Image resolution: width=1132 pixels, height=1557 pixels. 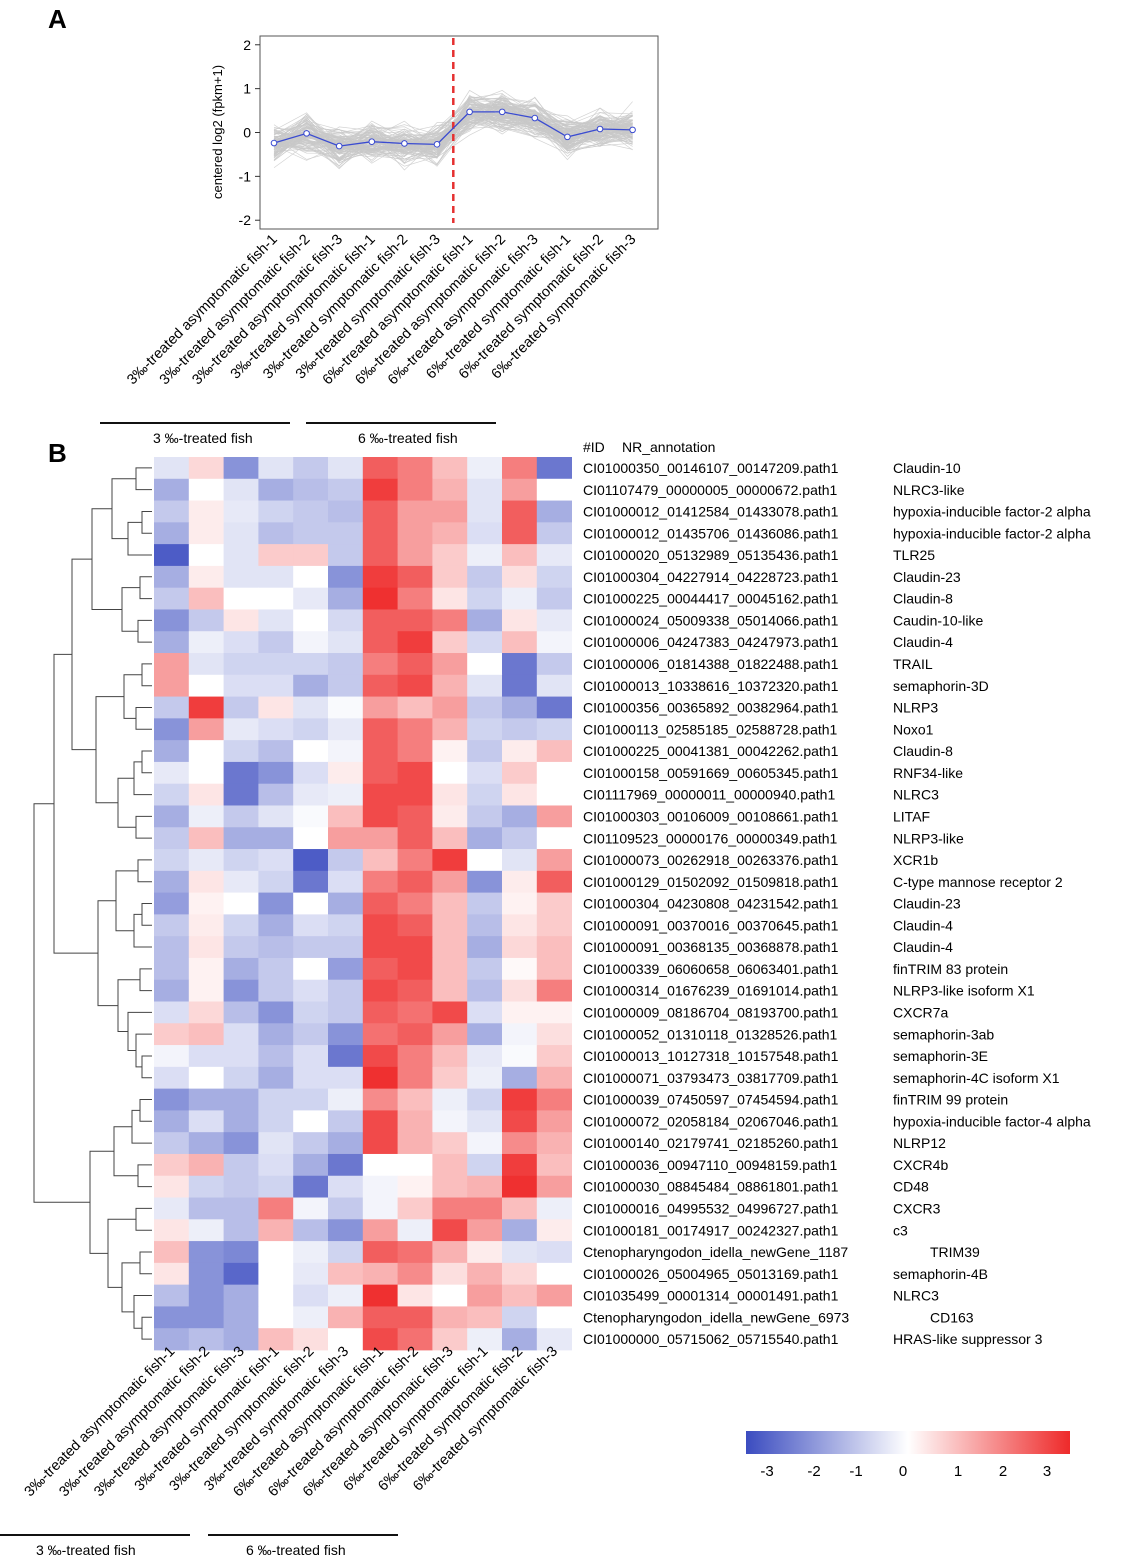 What do you see at coordinates (978, 882) in the screenshot?
I see `row-annotation-label: C-type mannose receptor 2` at bounding box center [978, 882].